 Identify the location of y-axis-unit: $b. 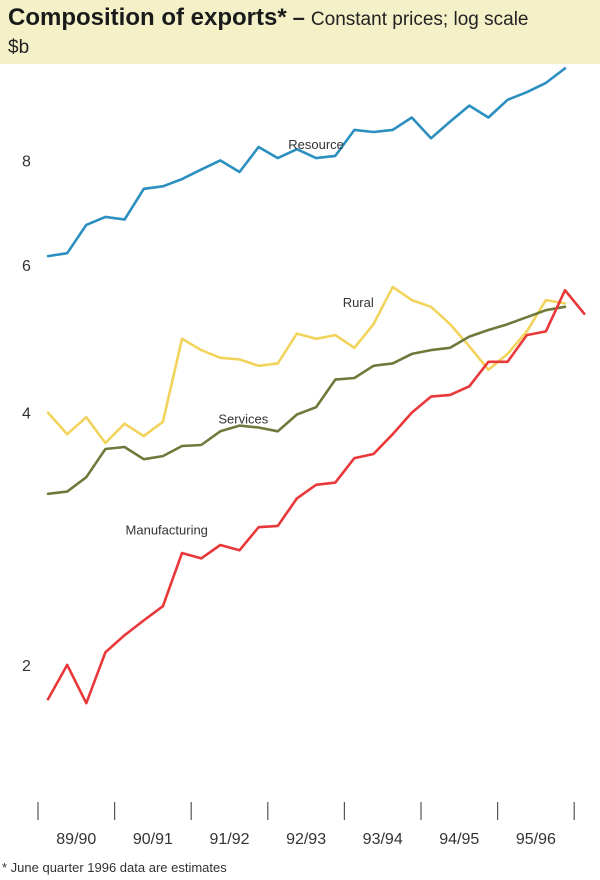
(19, 47).